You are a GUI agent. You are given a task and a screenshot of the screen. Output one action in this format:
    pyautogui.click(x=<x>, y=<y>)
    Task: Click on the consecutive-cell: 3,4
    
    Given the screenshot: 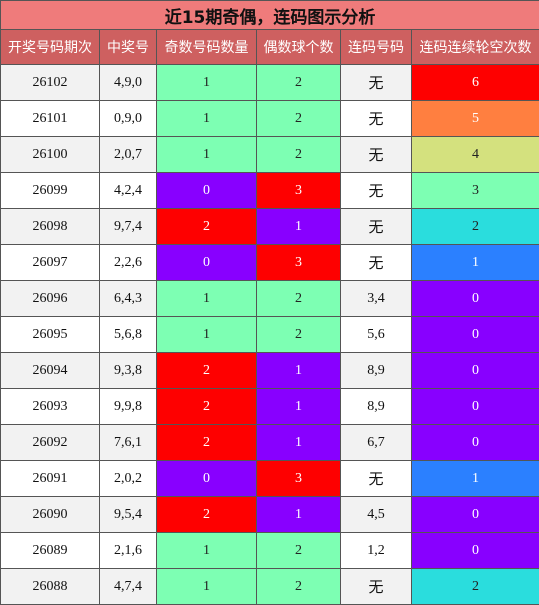 What is the action you would take?
    pyautogui.click(x=376, y=299)
    